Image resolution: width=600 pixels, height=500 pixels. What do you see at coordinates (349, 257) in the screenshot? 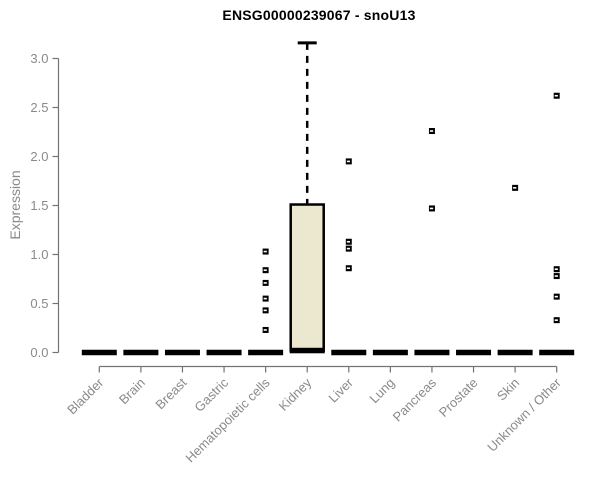
I see `box-group-liver` at bounding box center [349, 257].